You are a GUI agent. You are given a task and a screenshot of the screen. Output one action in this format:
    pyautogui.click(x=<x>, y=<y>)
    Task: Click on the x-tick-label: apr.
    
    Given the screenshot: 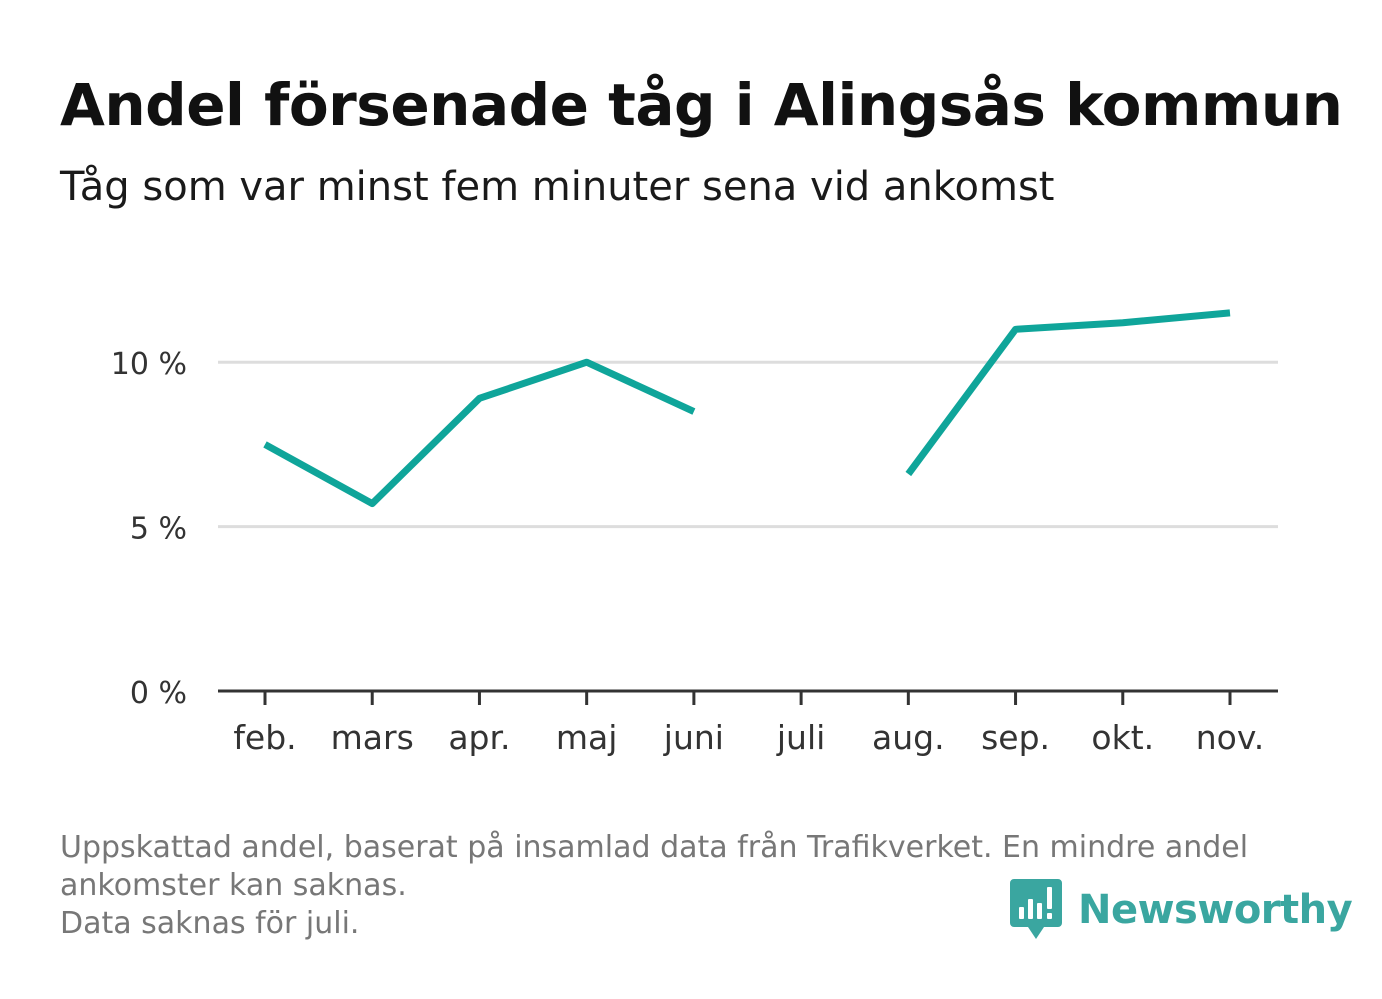 What is the action you would take?
    pyautogui.click(x=479, y=737)
    